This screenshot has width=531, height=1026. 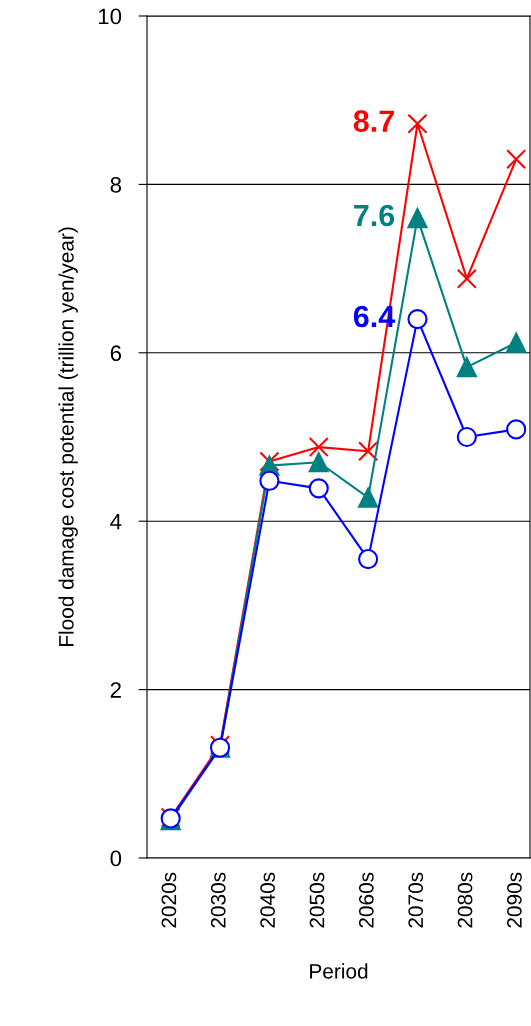 I want to click on x-tick-label: 2070s, so click(x=416, y=900).